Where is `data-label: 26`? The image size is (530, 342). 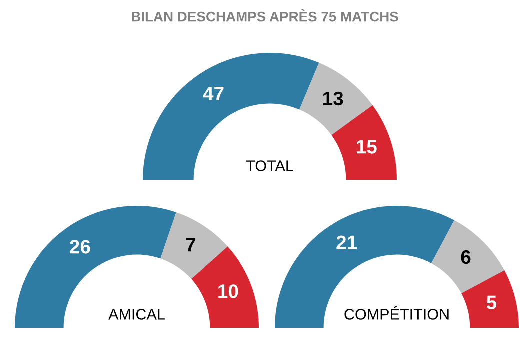
data-label: 26 is located at coordinates (80, 247).